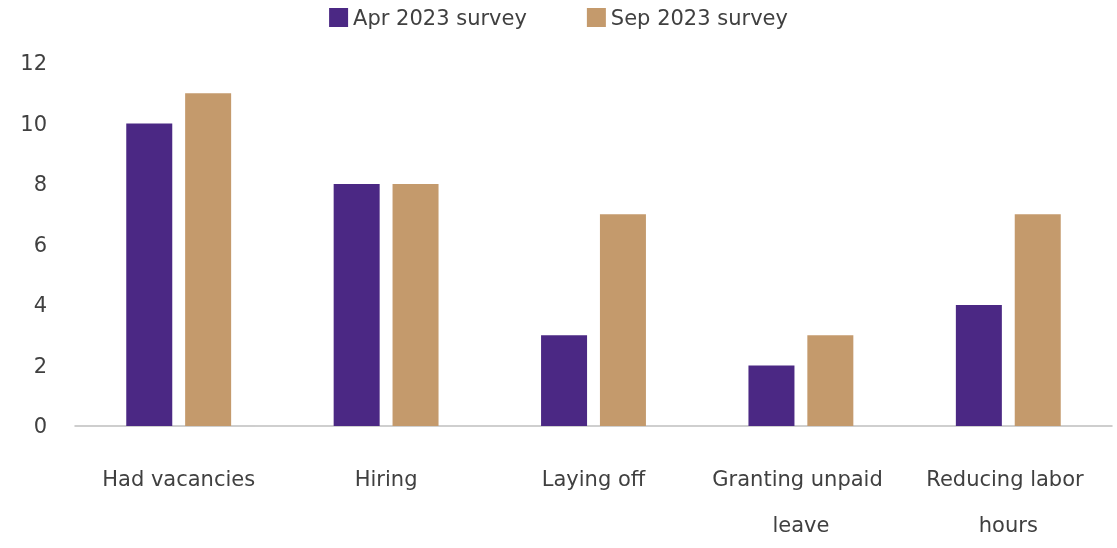 Image resolution: width=1117 pixels, height=548 pixels. I want to click on x-tick-label: Had vacancies, so click(179, 479).